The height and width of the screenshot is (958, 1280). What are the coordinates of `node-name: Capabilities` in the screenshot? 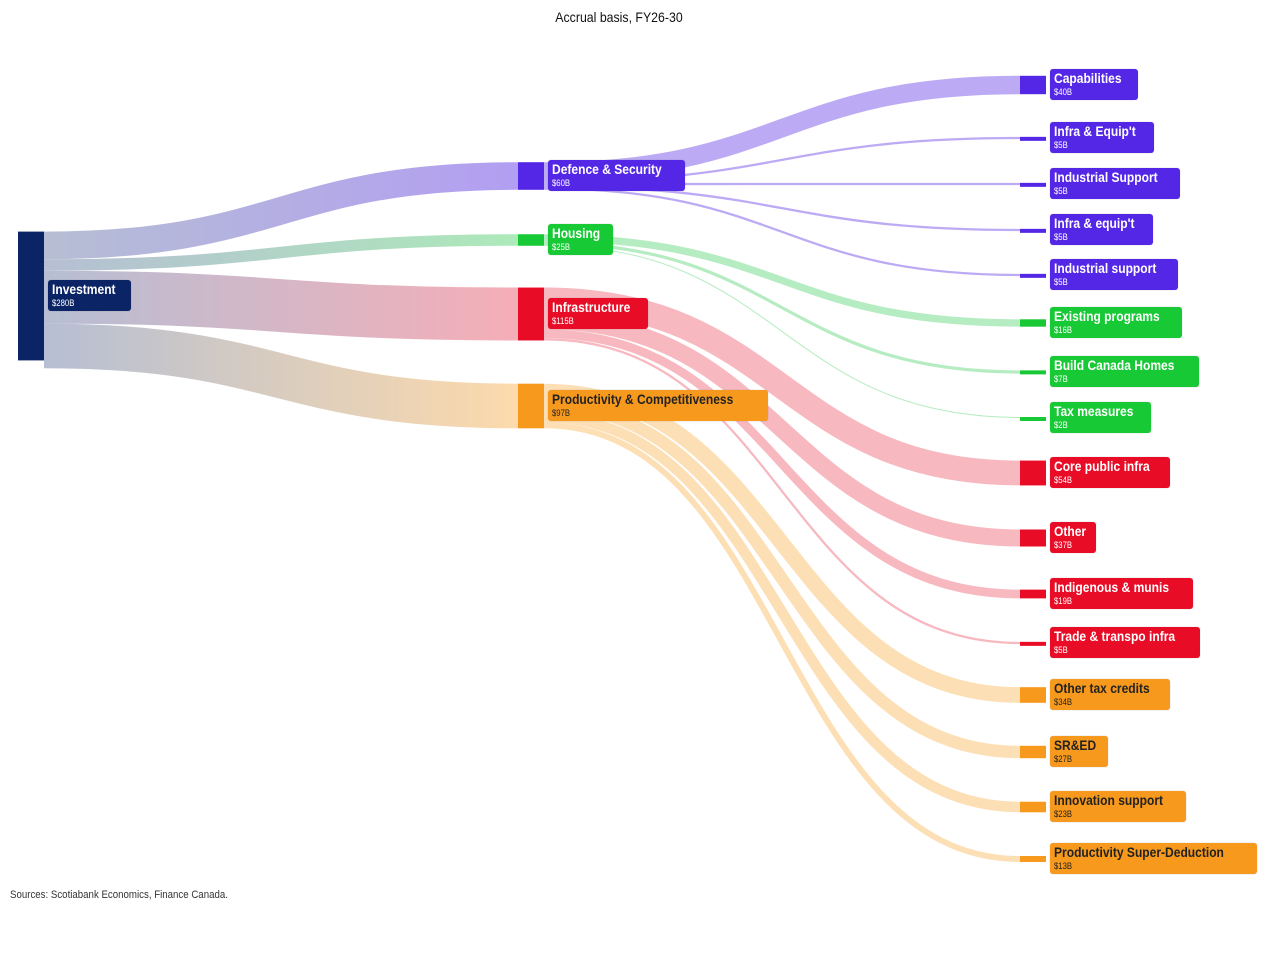 It's located at (1088, 78).